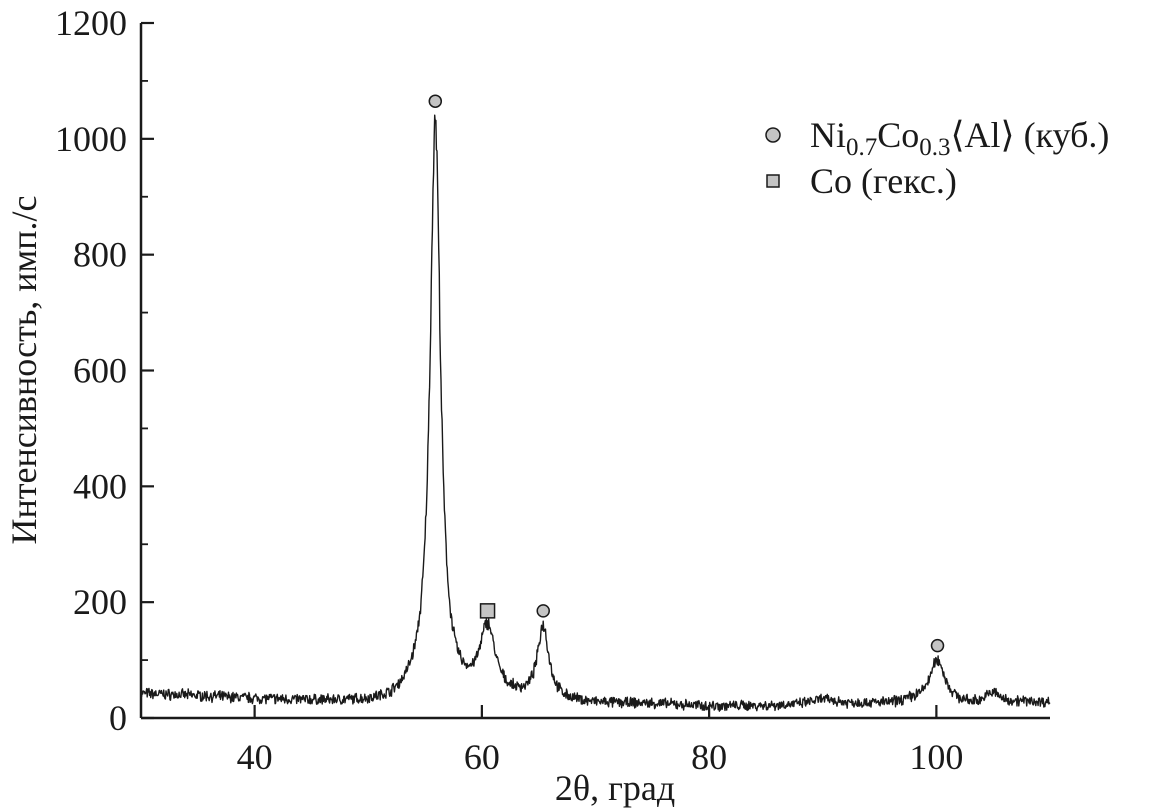 This screenshot has width=1160, height=812. Describe the element at coordinates (118, 718) in the screenshot. I see `y-tick-label-0: 0` at that location.